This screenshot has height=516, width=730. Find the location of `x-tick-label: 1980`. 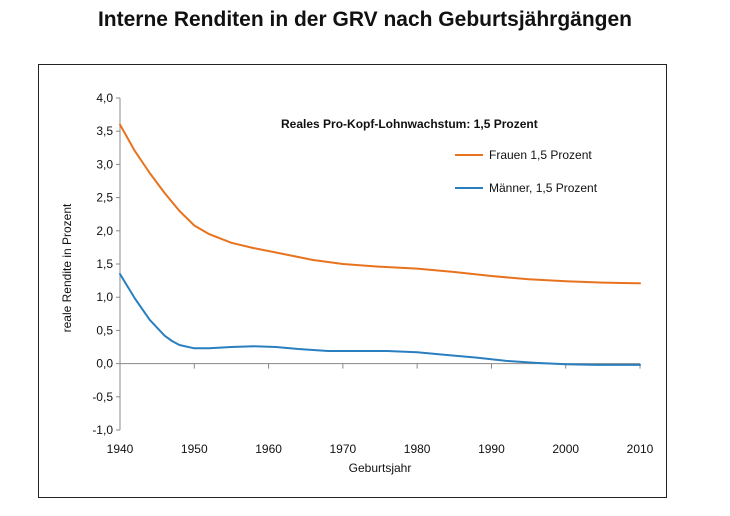

x-tick-label: 1980 is located at coordinates (417, 449).